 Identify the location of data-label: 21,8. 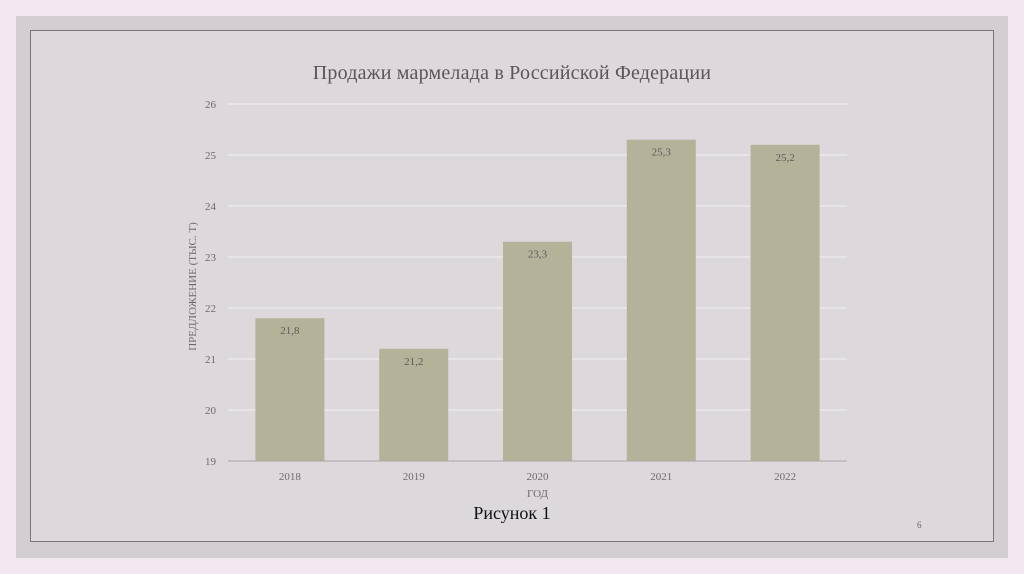
(290, 331).